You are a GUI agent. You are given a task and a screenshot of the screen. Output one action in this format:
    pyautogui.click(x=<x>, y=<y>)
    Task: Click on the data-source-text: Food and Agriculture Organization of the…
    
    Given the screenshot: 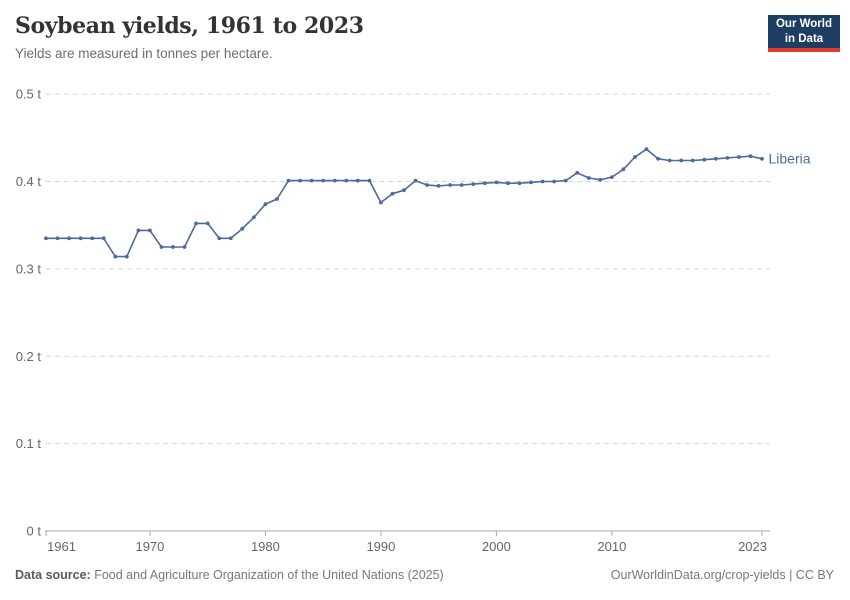 What is the action you would take?
    pyautogui.click(x=267, y=575)
    